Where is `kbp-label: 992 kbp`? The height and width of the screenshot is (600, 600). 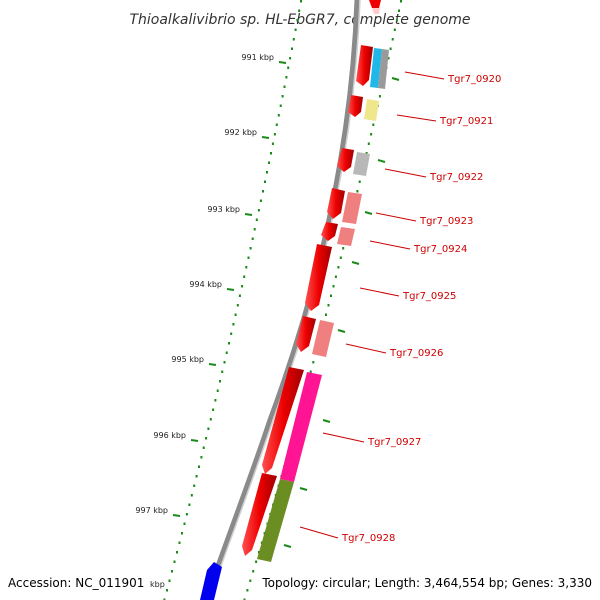 kbp-label: 992 kbp is located at coordinates (240, 132).